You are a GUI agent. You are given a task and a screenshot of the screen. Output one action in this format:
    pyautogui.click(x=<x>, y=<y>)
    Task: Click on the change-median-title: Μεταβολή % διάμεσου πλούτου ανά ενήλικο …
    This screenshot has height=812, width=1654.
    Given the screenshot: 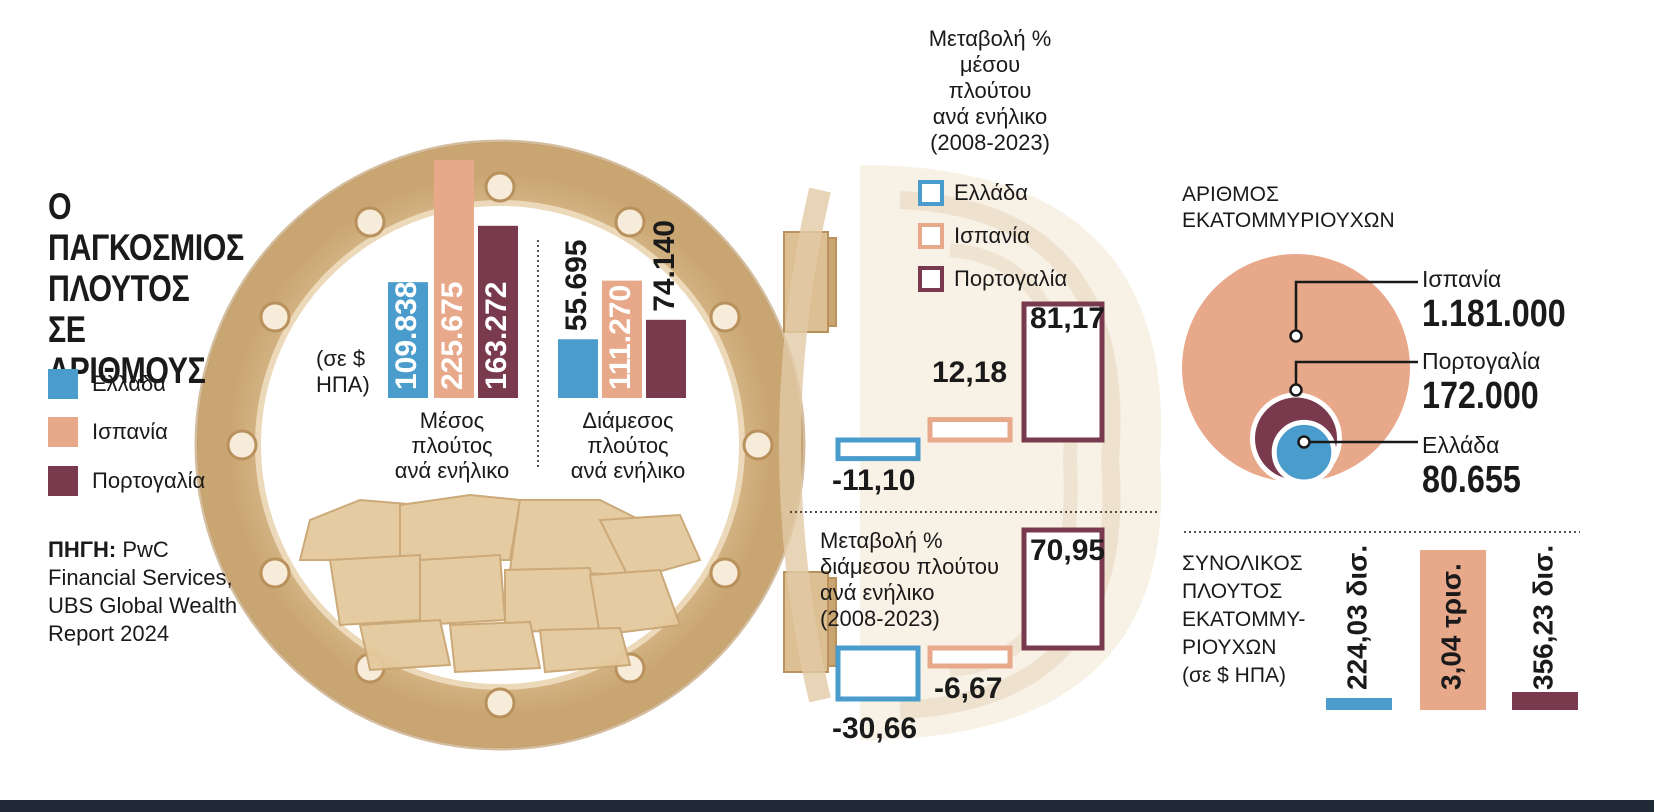 What is the action you would take?
    pyautogui.click(x=920, y=580)
    